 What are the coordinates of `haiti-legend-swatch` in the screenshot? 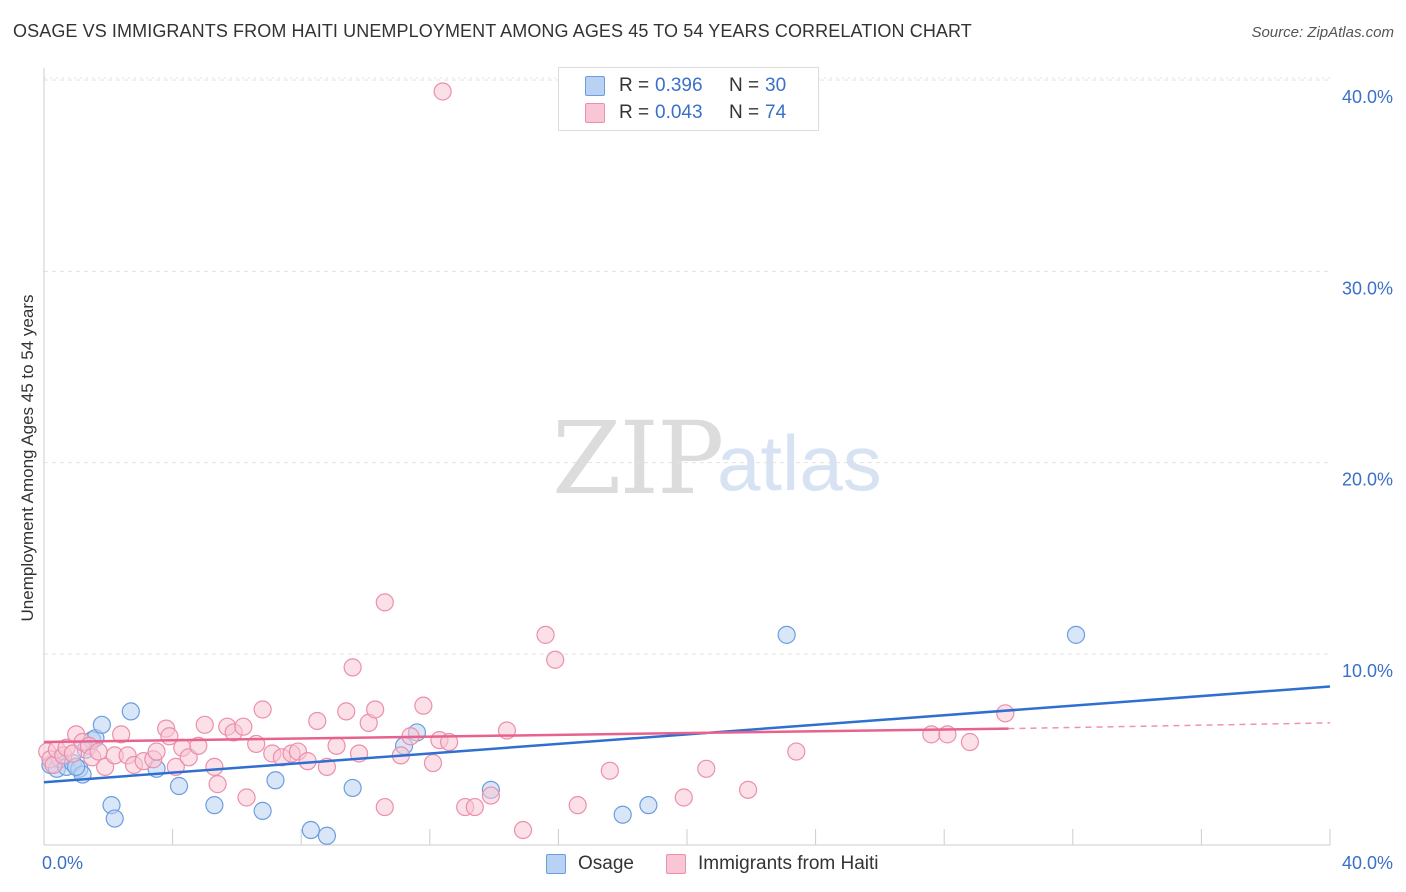 It's located at (676, 864).